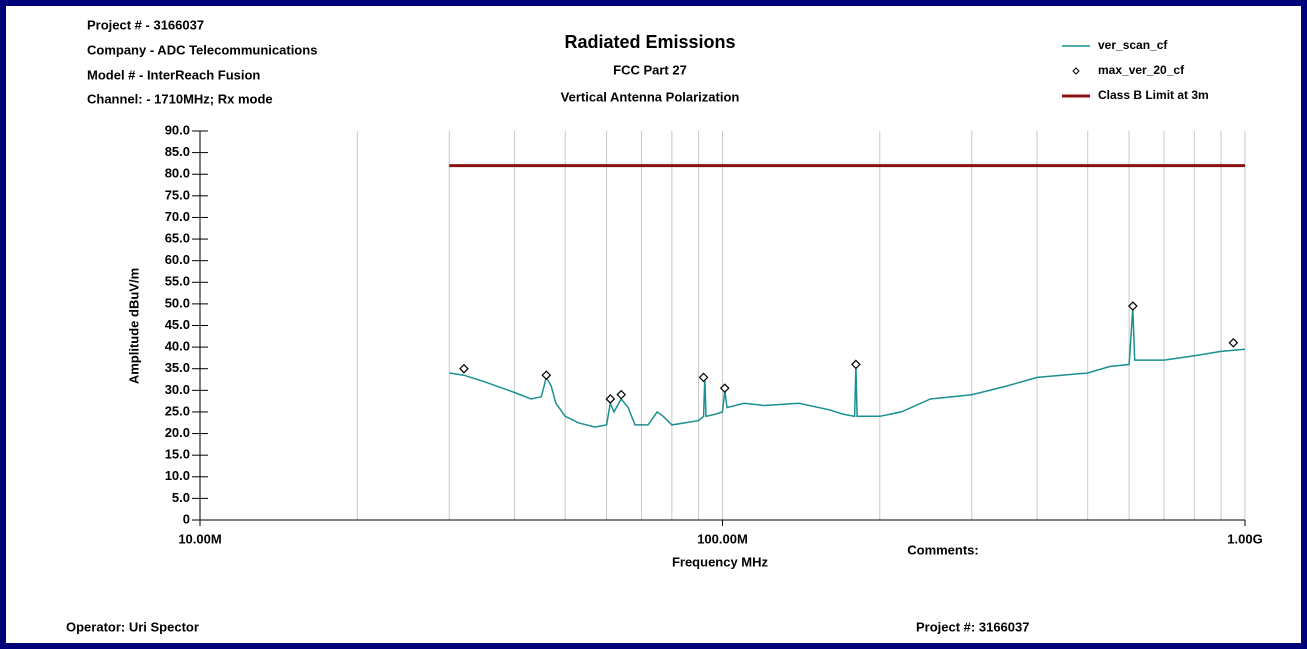 This screenshot has width=1307, height=649. Describe the element at coordinates (720, 561) in the screenshot. I see `x-axis-label: Frequency MHz` at that location.